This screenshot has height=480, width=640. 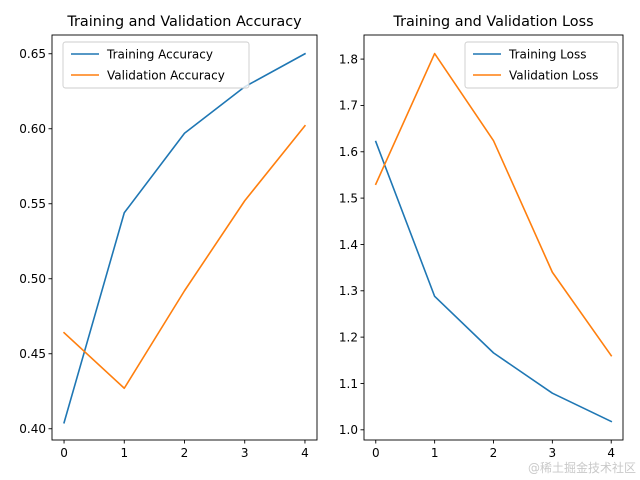 I want to click on legend: Training Accuracy Validation Accuracy, so click(x=156, y=65).